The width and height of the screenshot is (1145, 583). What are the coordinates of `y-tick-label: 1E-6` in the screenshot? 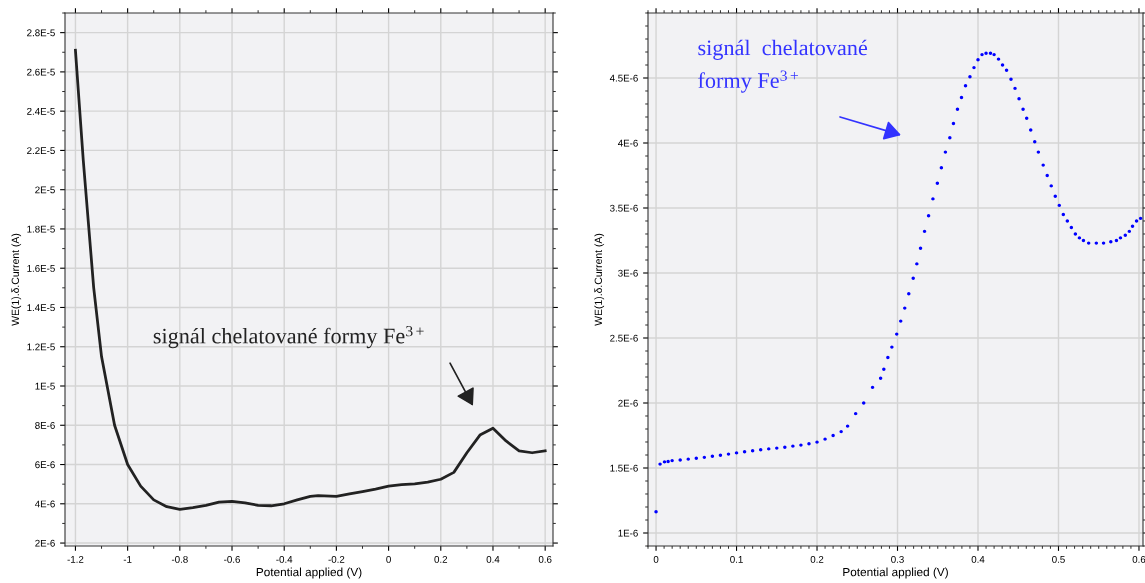 It's located at (628, 533).